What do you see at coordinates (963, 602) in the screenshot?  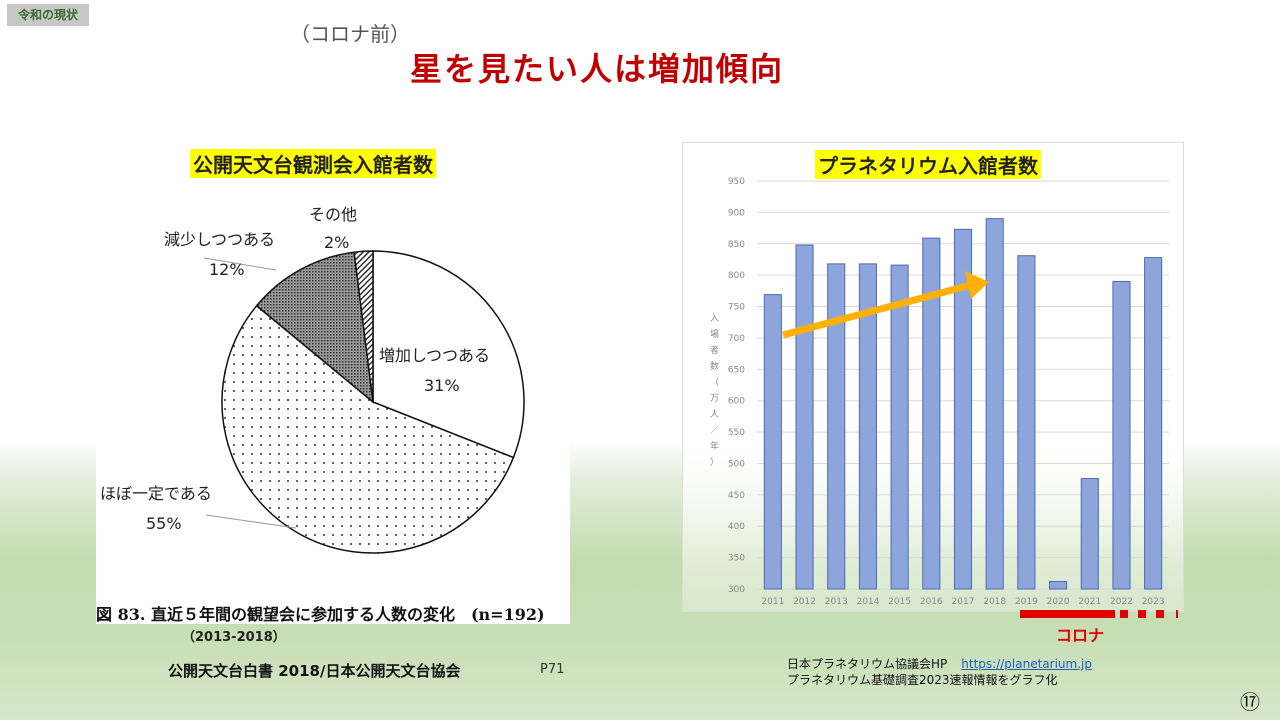 I see `x-tick-label: 2017` at bounding box center [963, 602].